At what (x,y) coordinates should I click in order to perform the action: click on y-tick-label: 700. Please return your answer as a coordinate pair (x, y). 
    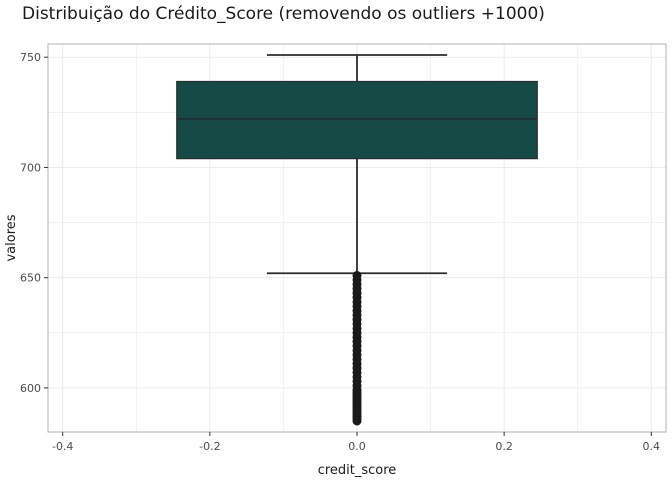
    Looking at the image, I should click on (30, 167).